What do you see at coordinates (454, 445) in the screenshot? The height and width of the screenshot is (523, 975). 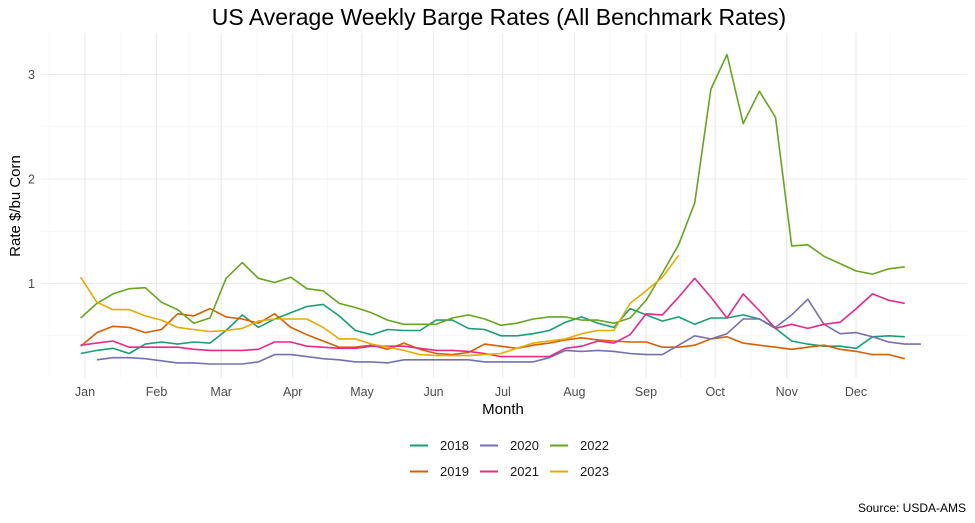 I see `legend-label: 2018` at bounding box center [454, 445].